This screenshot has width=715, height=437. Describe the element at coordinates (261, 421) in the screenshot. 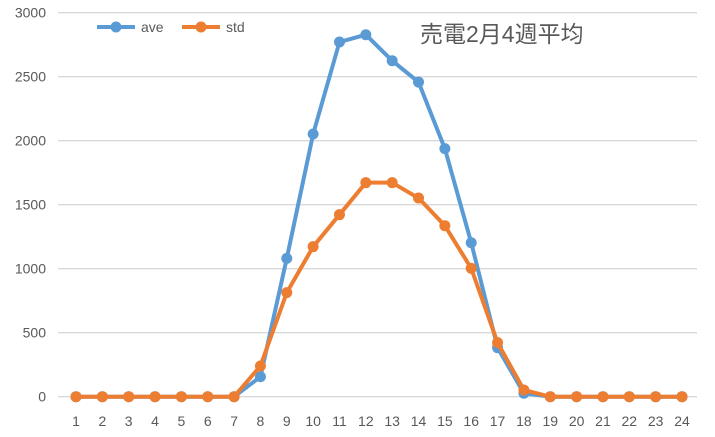

I see `x-tick-label: 8` at that location.